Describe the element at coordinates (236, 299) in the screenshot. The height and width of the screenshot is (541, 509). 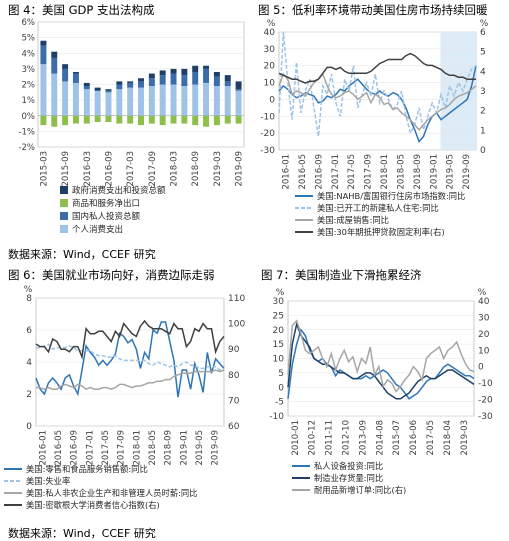
I see `y-right-tick-label: 110` at that location.